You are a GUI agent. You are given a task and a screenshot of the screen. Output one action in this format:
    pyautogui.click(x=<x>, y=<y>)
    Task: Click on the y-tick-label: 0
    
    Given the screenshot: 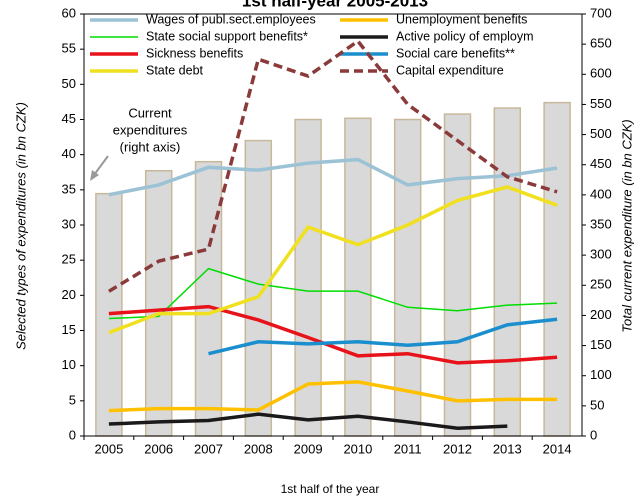 What is the action you would take?
    pyautogui.click(x=72, y=434)
    